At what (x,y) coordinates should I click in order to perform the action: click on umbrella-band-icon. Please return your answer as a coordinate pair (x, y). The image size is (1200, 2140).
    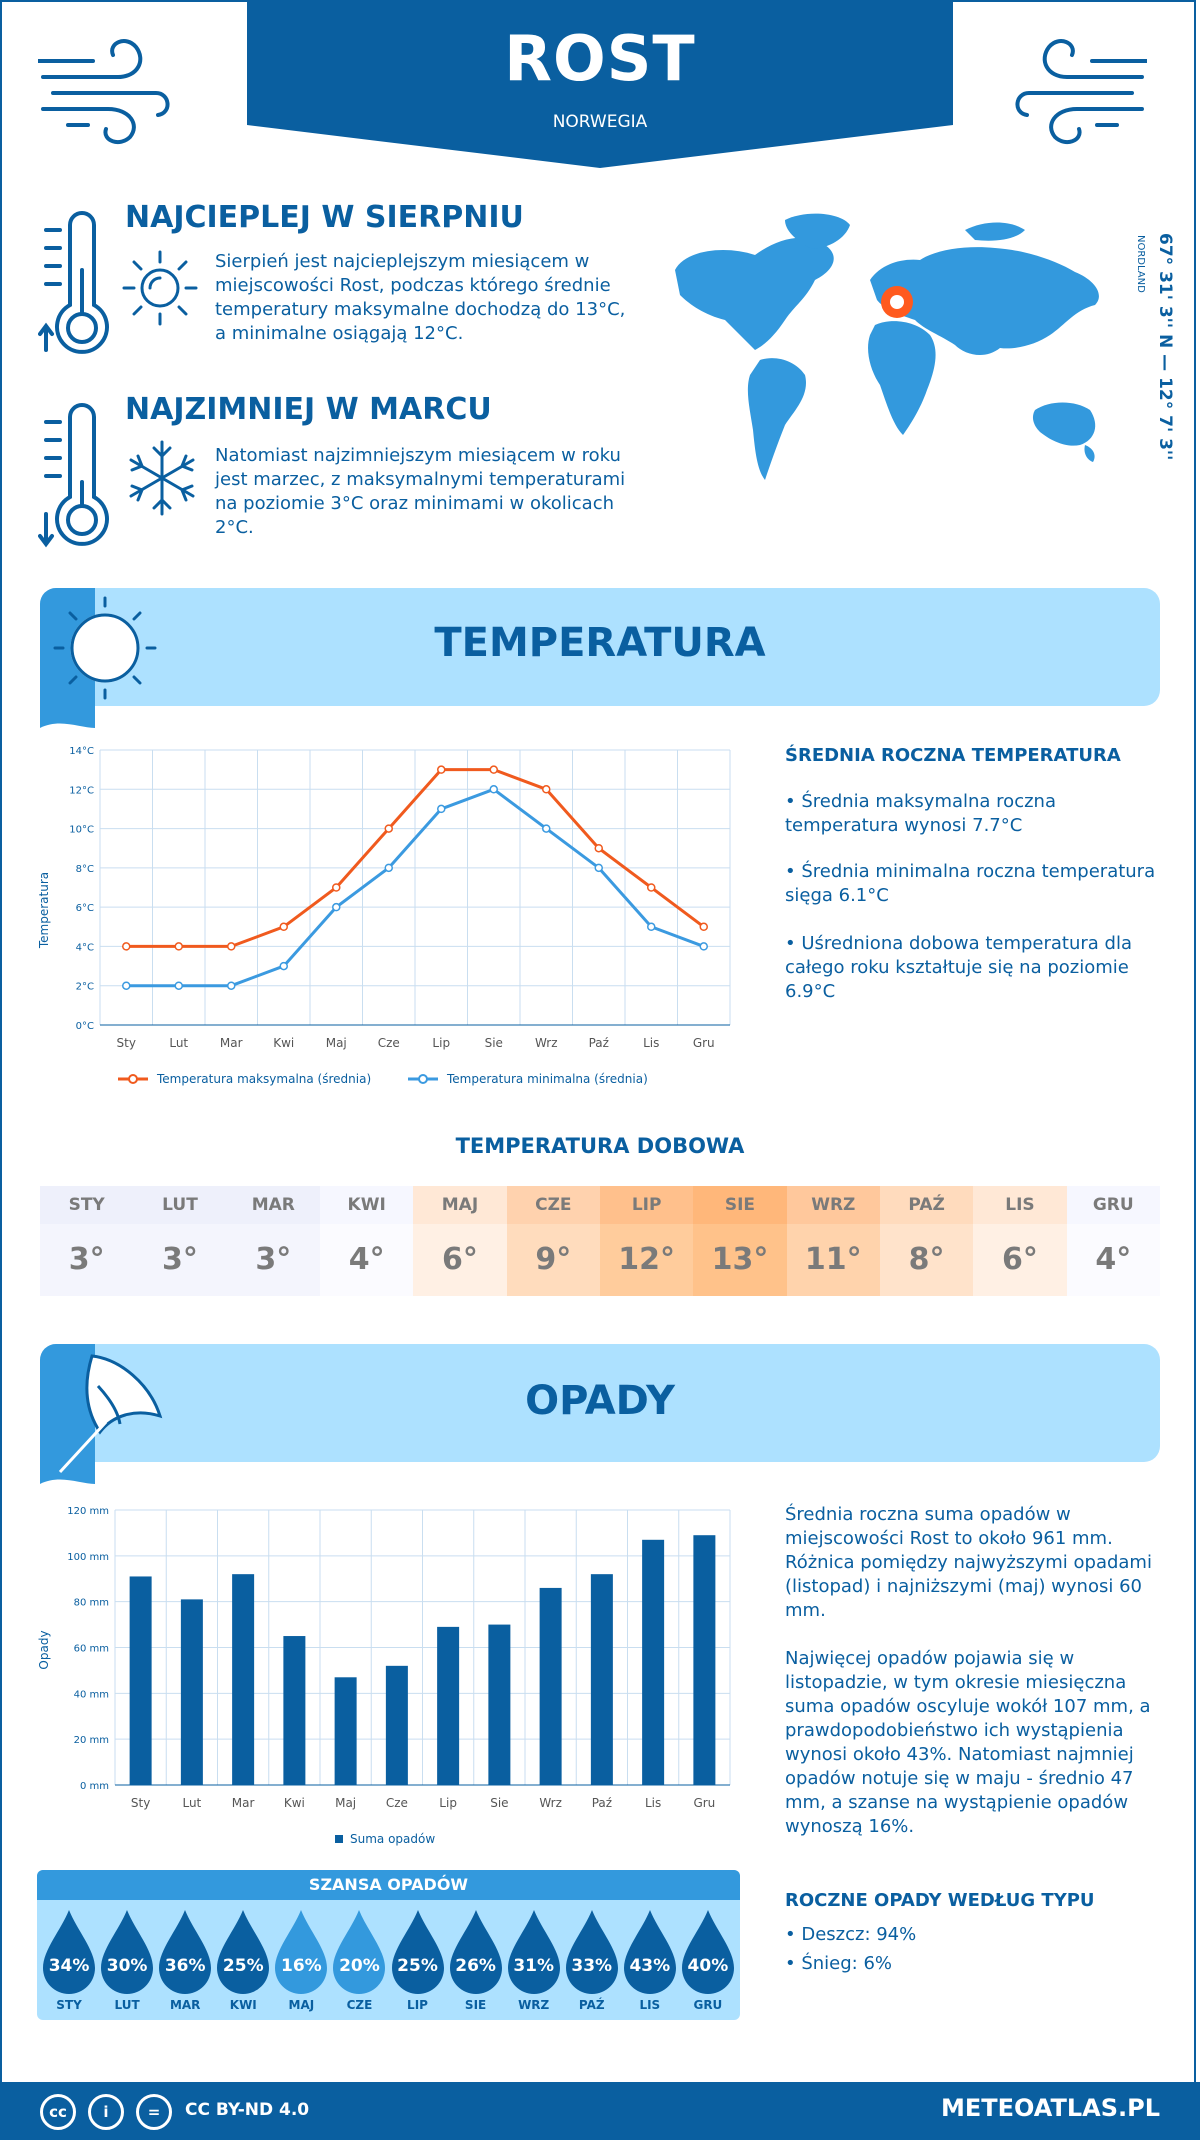
    Looking at the image, I should click on (101, 1414).